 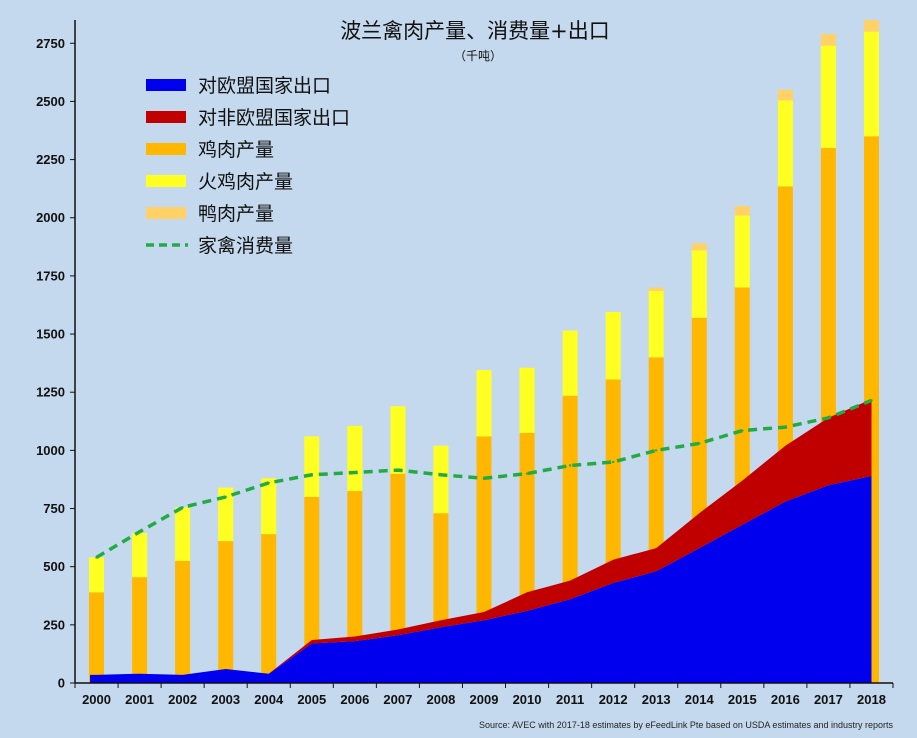 I want to click on consumption-point-2014, so click(x=699, y=443).